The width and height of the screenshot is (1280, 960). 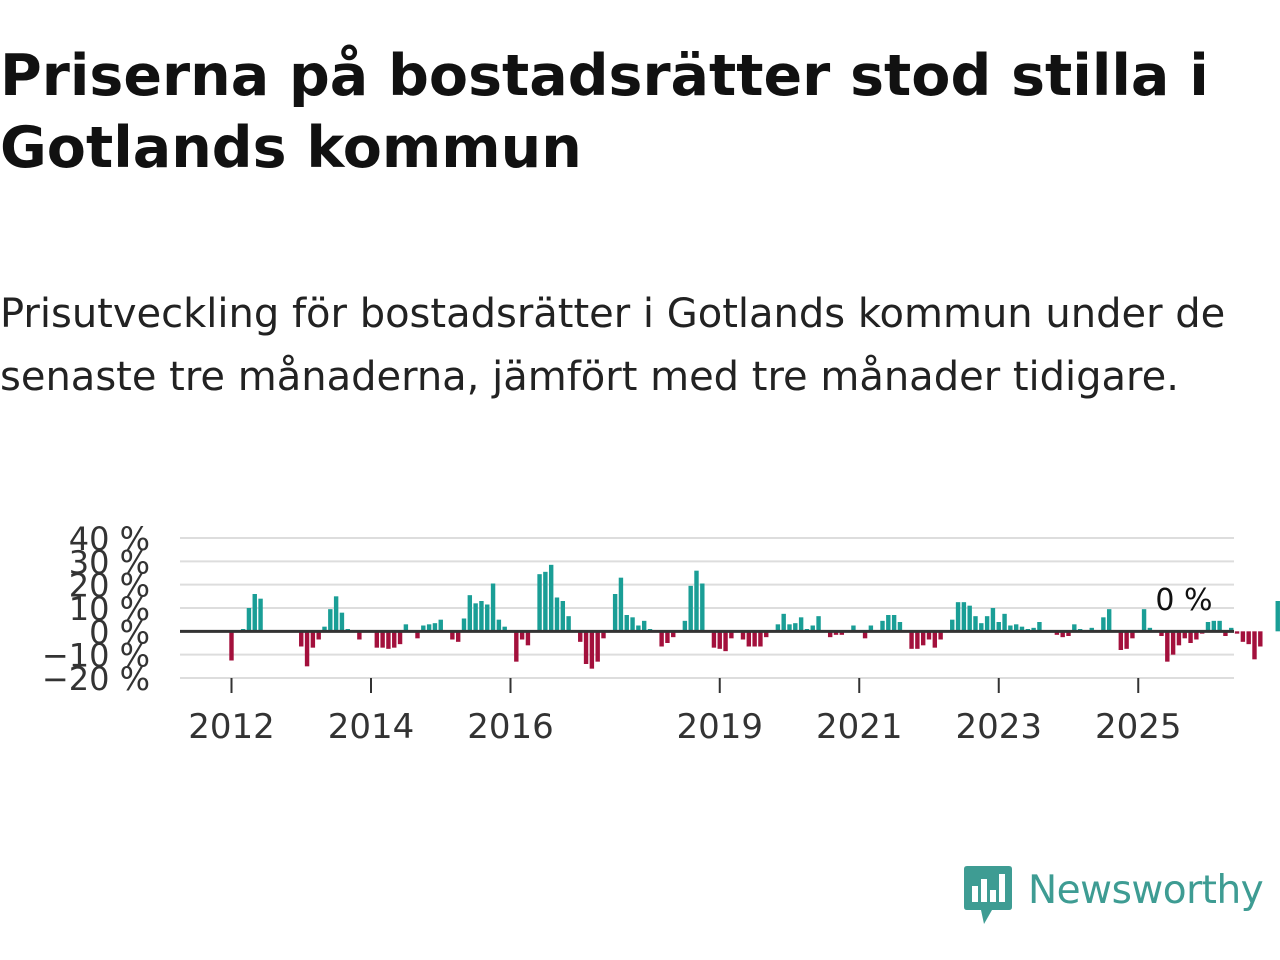 What do you see at coordinates (119, 632) in the screenshot?
I see `y-tick-label: 0 %` at bounding box center [119, 632].